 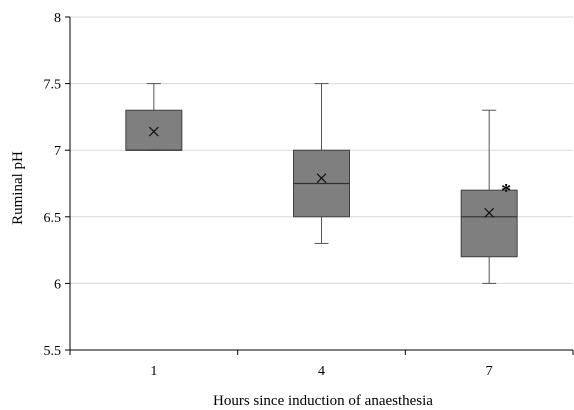 What do you see at coordinates (57, 151) in the screenshot?
I see `y-tick-label: 7` at bounding box center [57, 151].